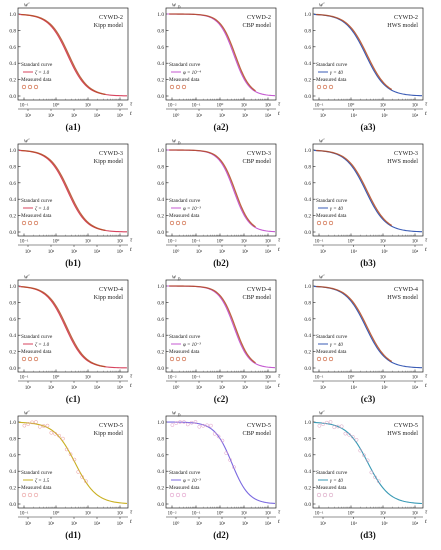 The image size is (441, 550). I want to click on panel-model: HWS model, so click(402, 433).